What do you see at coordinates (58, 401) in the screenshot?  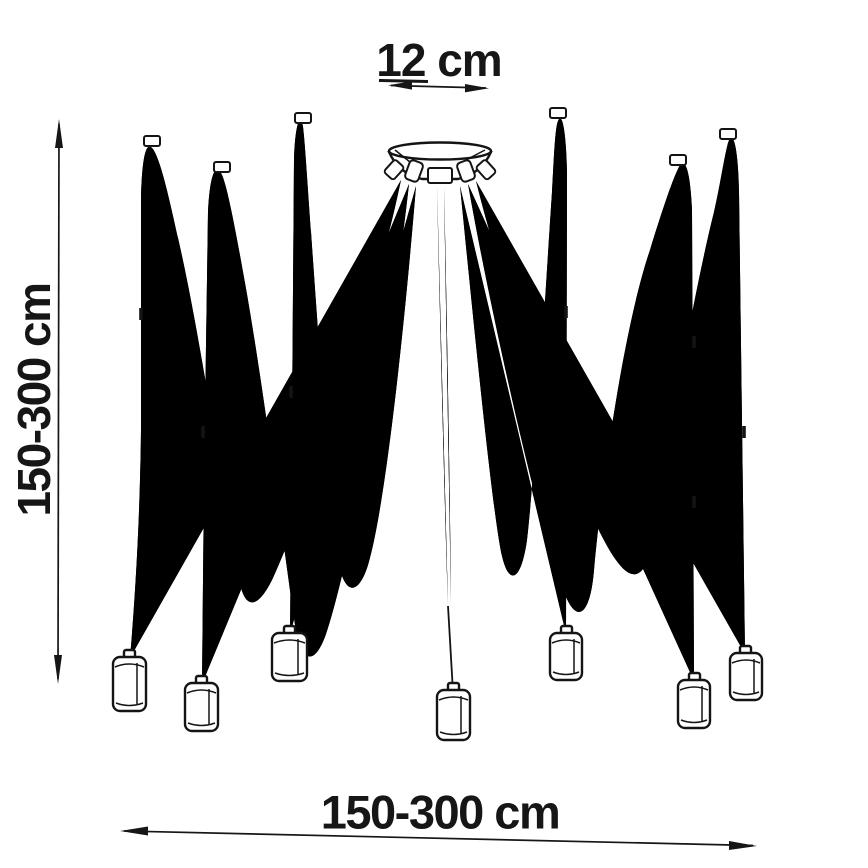 I see `height-dimension-arrow` at bounding box center [58, 401].